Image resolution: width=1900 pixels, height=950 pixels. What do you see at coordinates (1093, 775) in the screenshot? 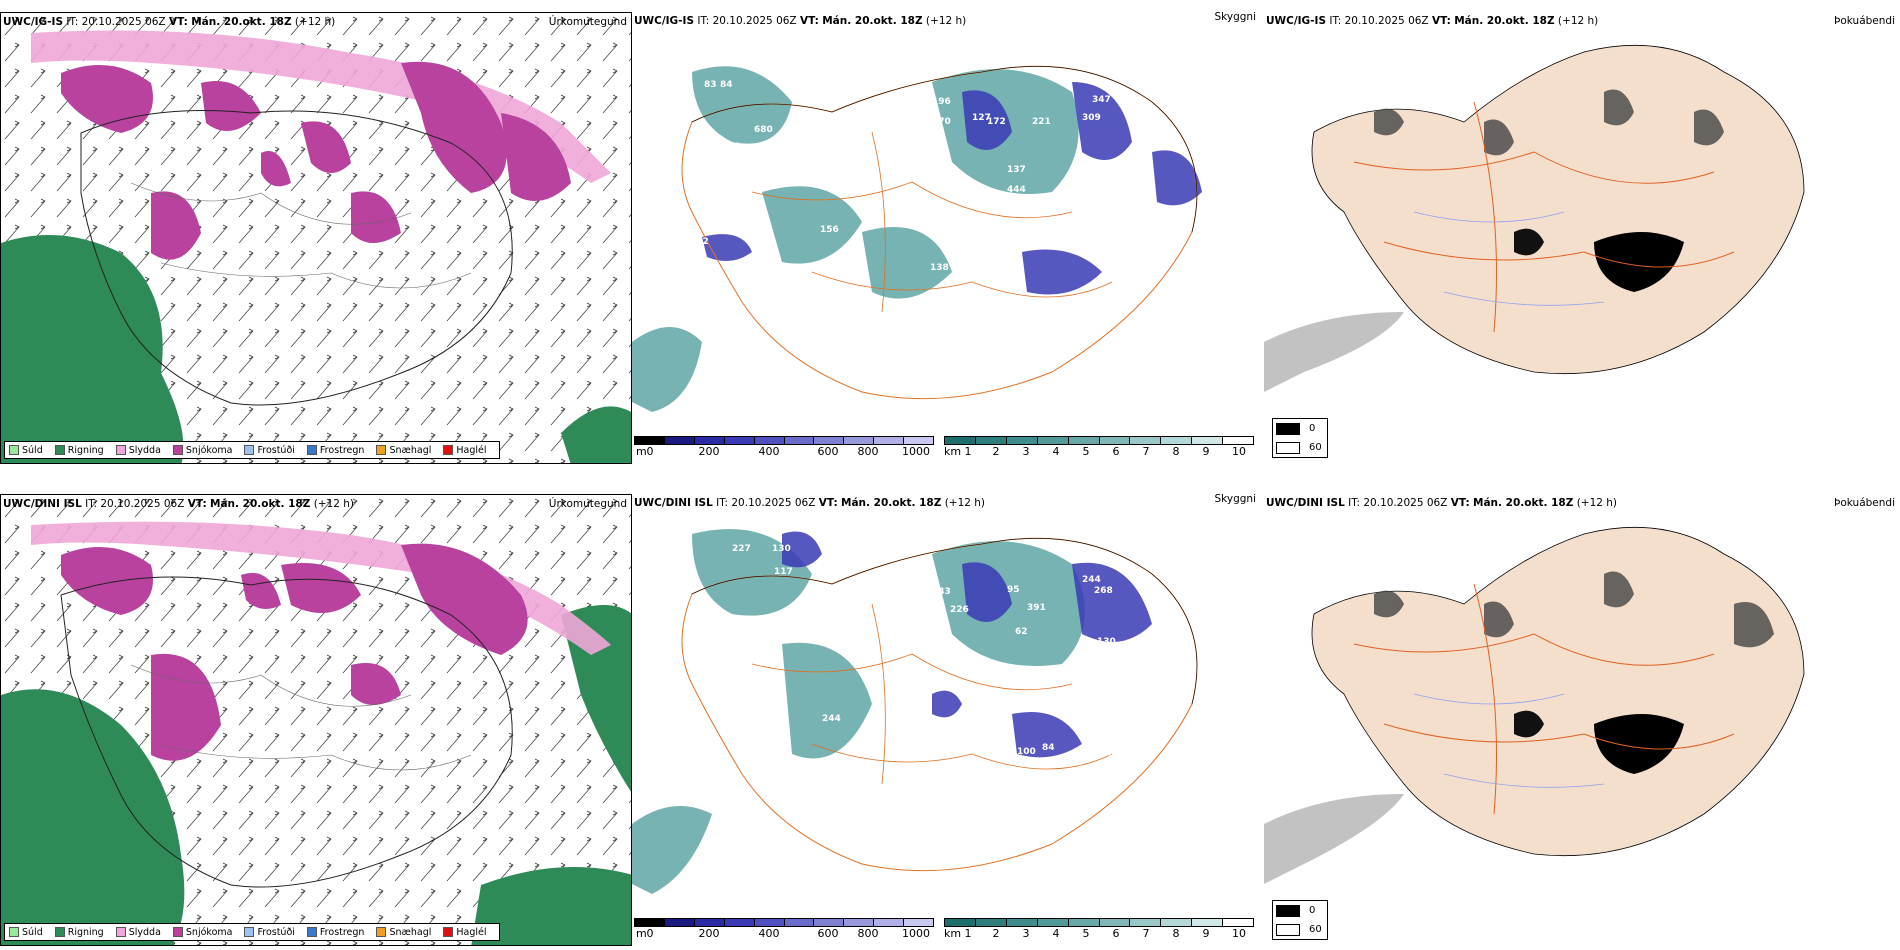
I see `peak-label: 109` at bounding box center [1093, 775].